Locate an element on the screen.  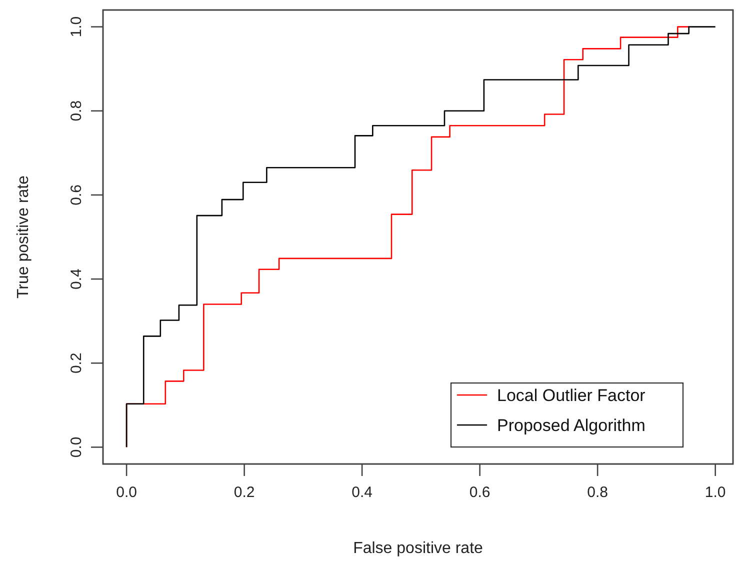
y-tick-label: 0.0 is located at coordinates (76, 447).